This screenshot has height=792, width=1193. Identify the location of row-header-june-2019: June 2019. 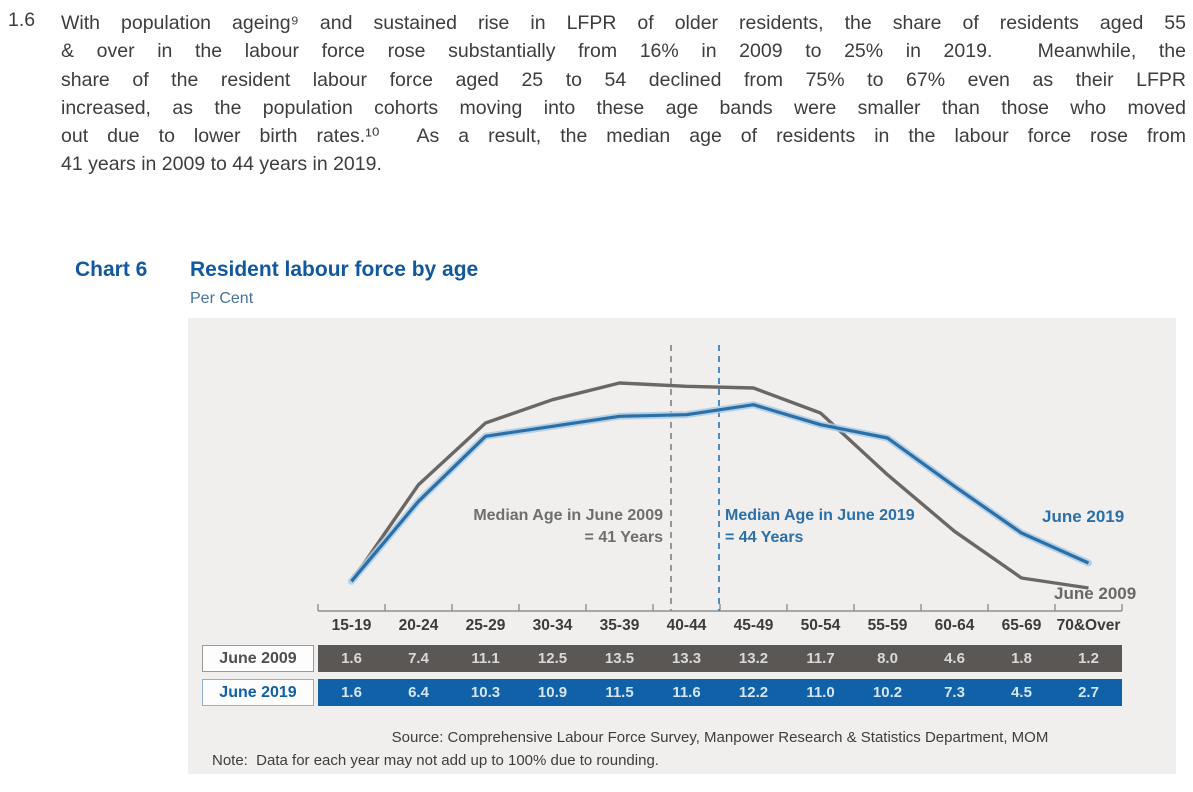
(258, 692).